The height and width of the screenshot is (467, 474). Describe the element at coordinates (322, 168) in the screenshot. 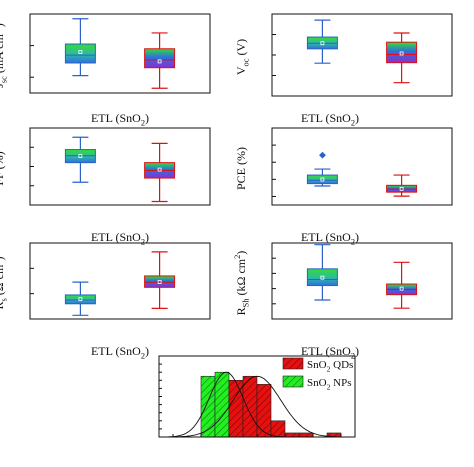

I see `box-qds: ◆` at that location.